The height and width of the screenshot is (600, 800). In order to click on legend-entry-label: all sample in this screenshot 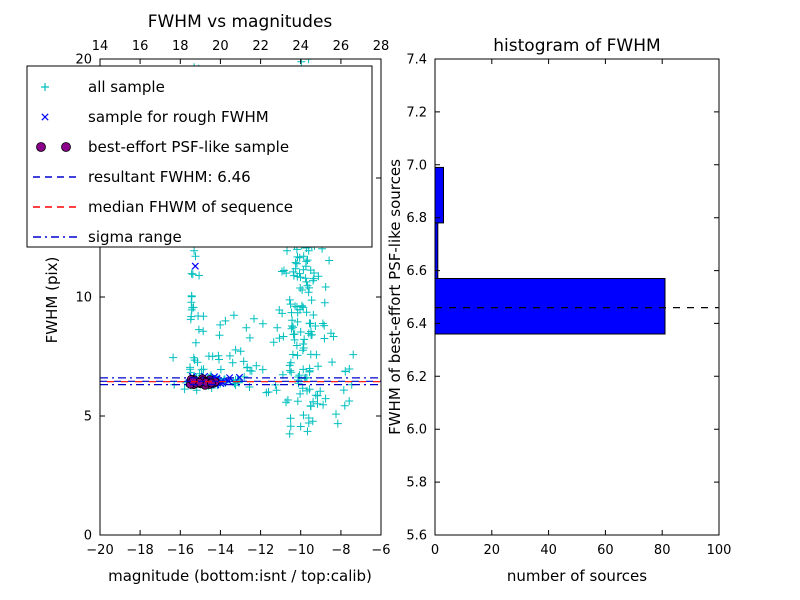, I will do `click(126, 87)`.